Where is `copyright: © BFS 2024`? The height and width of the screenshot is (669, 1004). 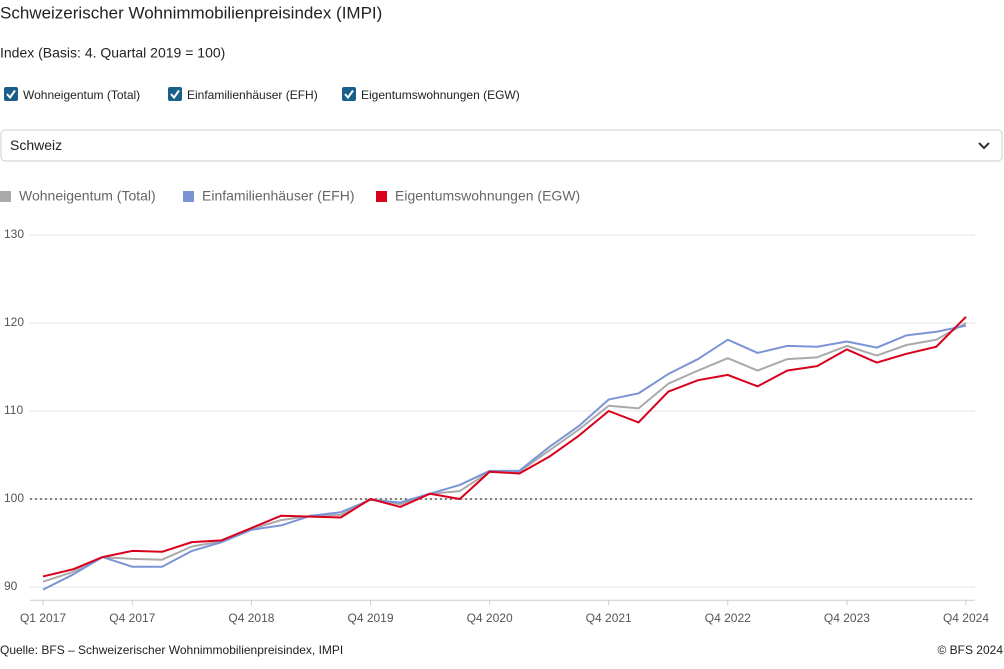
copyright: © BFS 2024 is located at coordinates (970, 650).